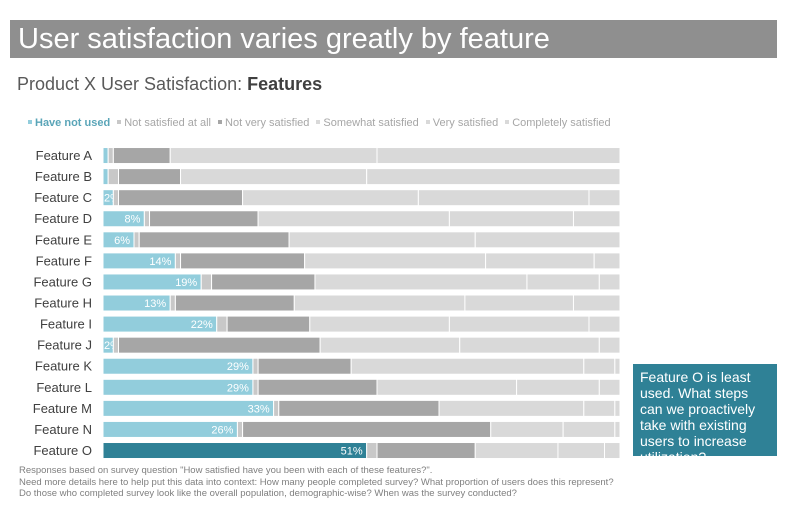 The height and width of the screenshot is (515, 802). Describe the element at coordinates (132, 220) in the screenshot. I see `data-label: 8%` at that location.